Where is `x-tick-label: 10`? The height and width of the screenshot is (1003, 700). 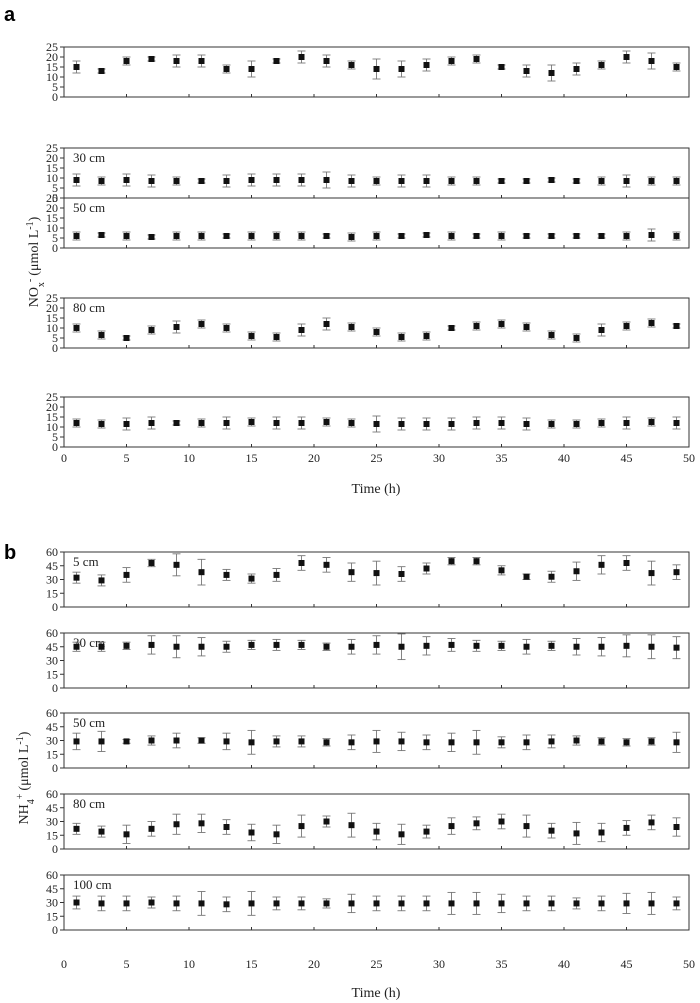
x-tick-label: 10 is located at coordinates (189, 458).